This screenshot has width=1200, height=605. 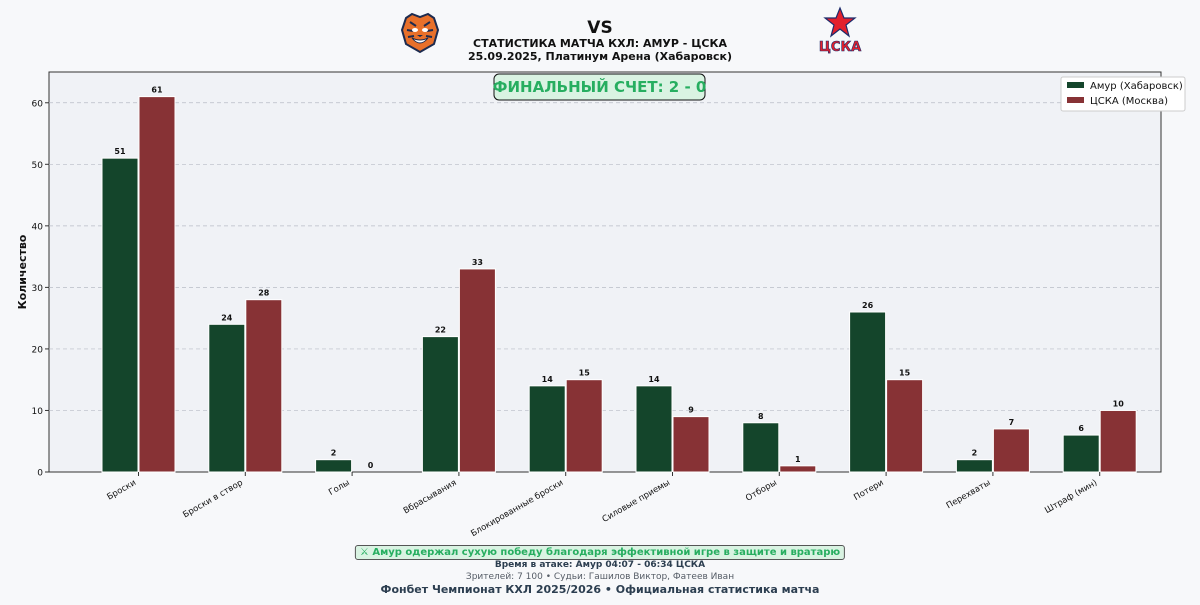 What do you see at coordinates (1136, 86) in the screenshot?
I see `legend-label-amur: Амур (Хабаровск)` at bounding box center [1136, 86].